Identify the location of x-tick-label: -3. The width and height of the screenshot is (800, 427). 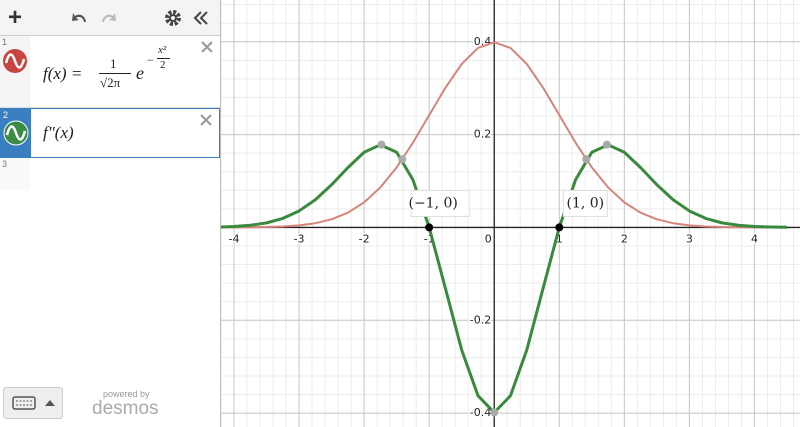
(299, 238).